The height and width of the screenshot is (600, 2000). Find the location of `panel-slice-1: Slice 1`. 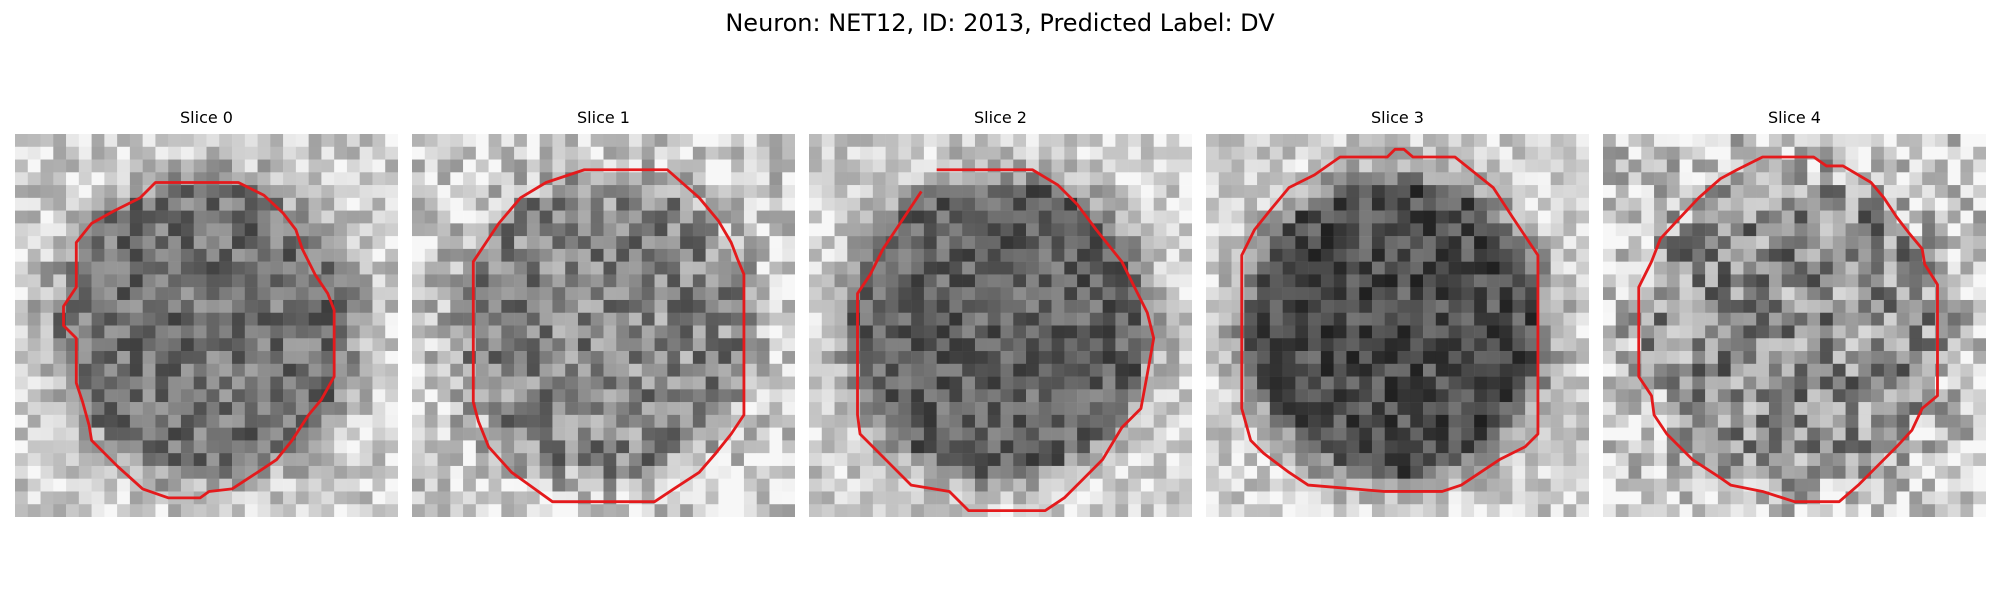

panel-slice-1: Slice 1 is located at coordinates (603, 118).